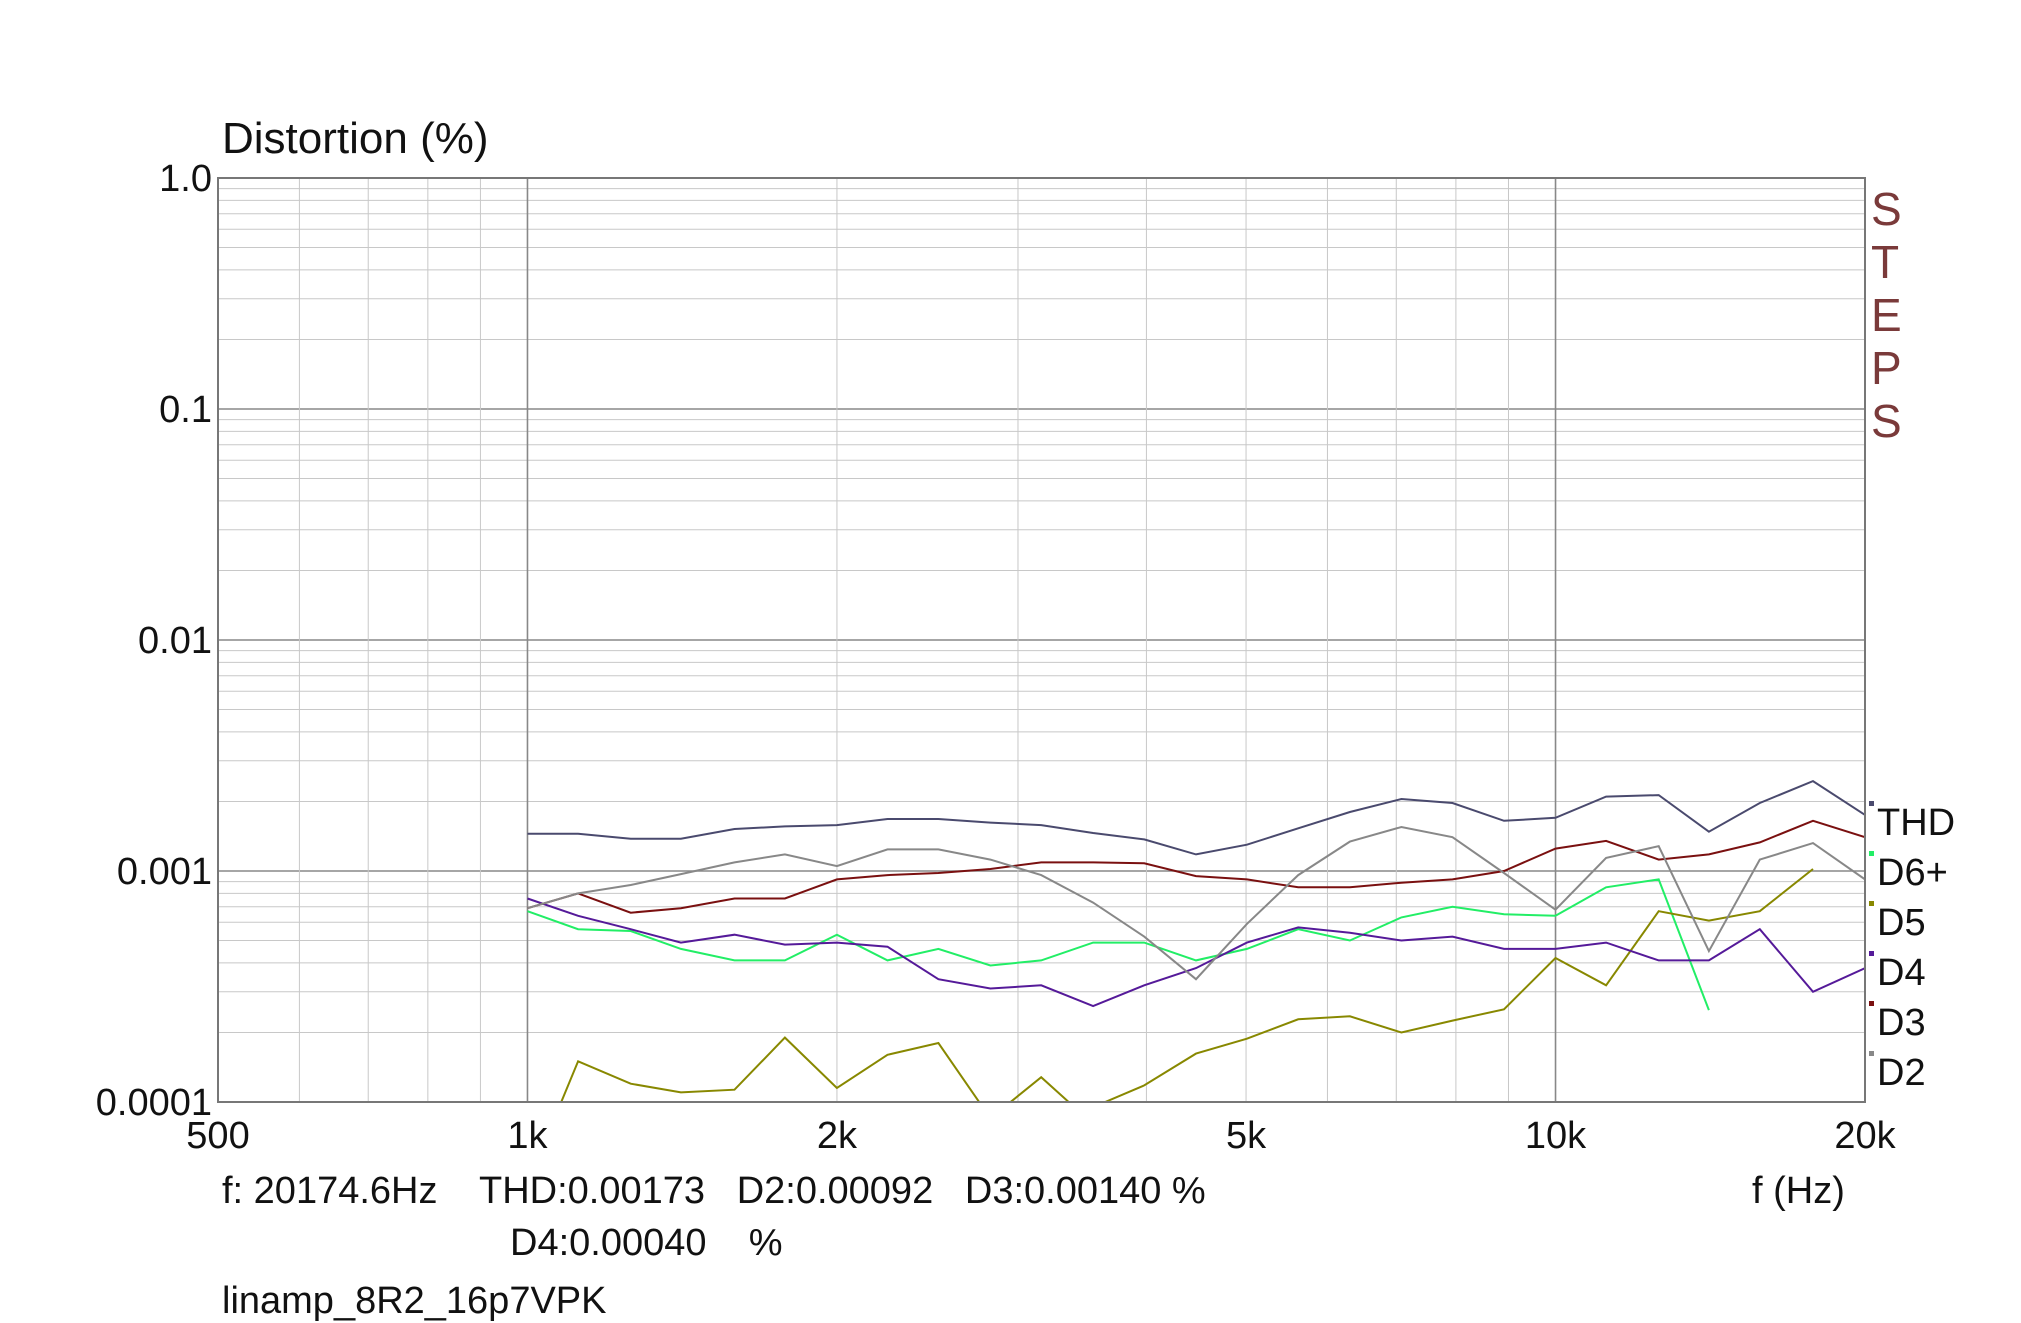  I want to click on x-tick-label: 20k, so click(1865, 1136).